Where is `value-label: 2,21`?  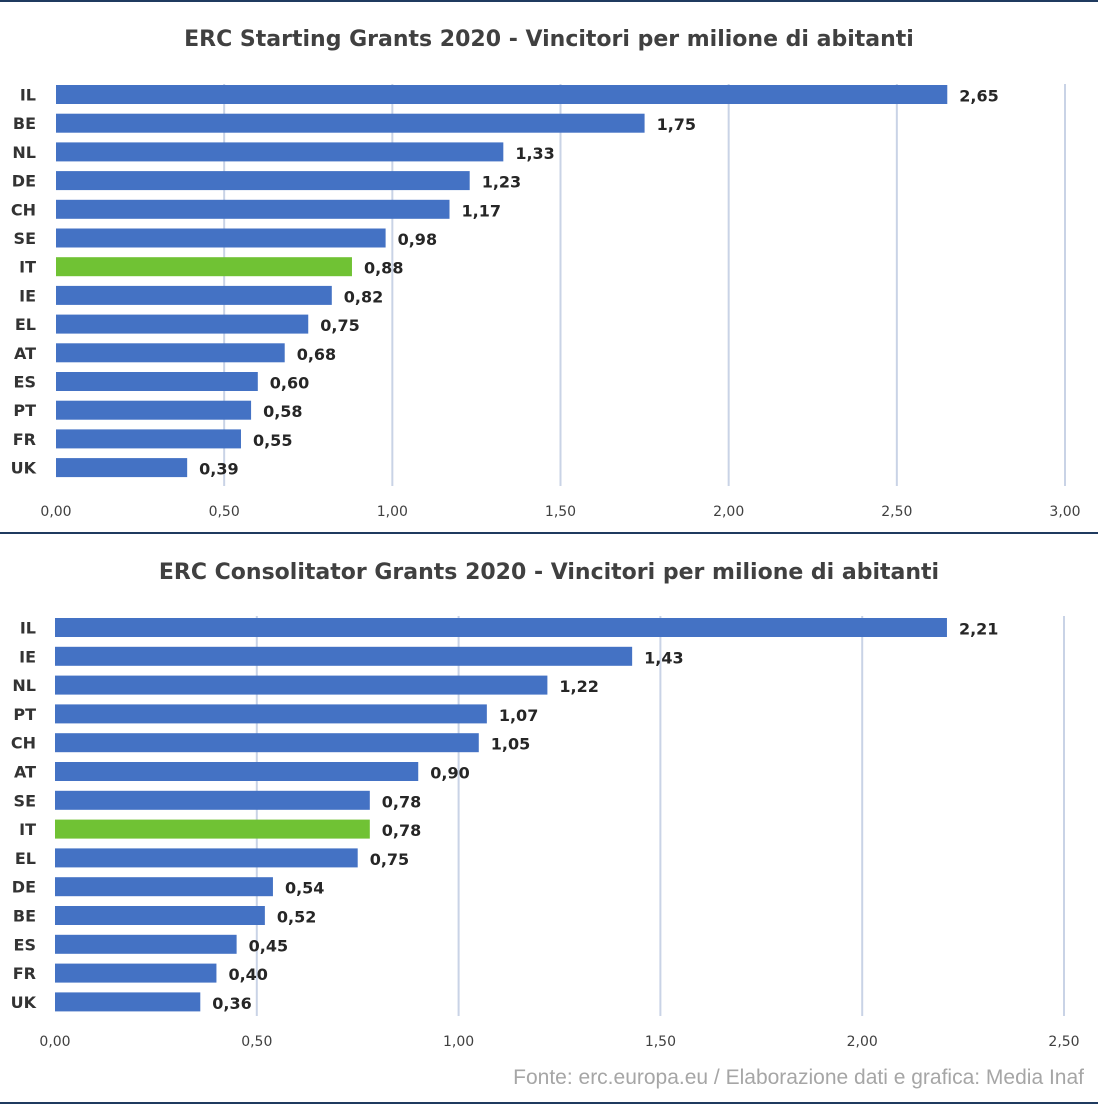
value-label: 2,21 is located at coordinates (978, 629).